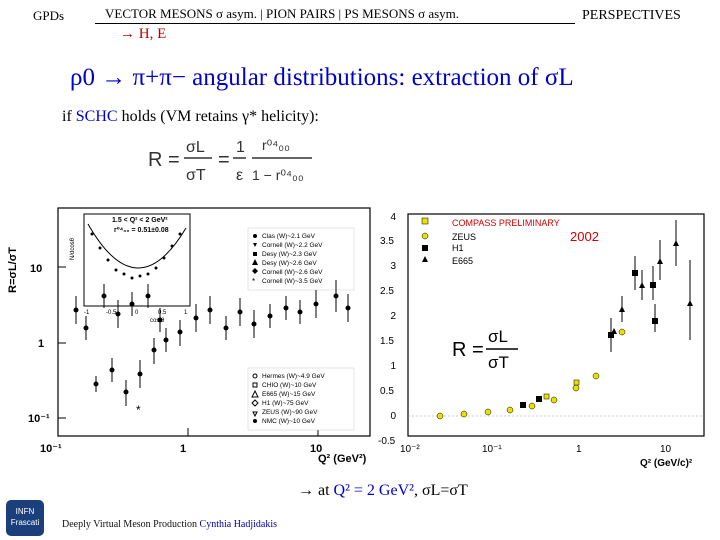 This screenshot has height=540, width=720. I want to click on legend-h1: H1, so click(458, 248).